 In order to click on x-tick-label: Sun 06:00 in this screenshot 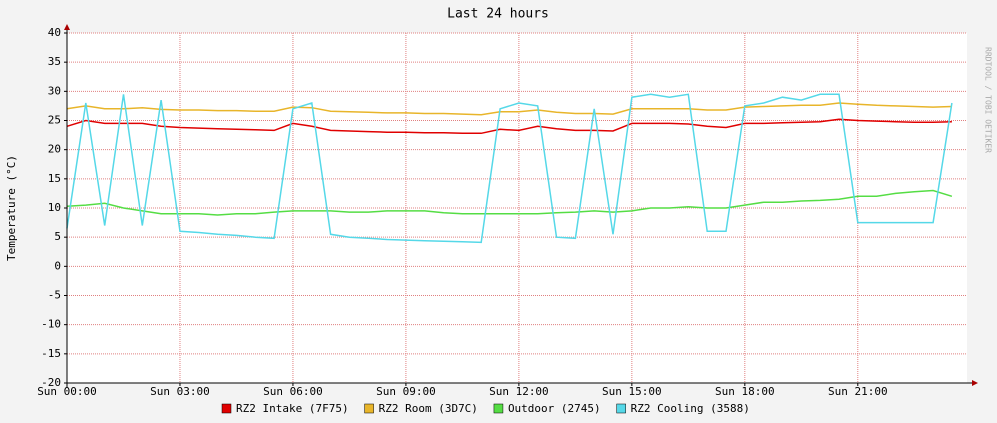, I will do `click(293, 391)`.